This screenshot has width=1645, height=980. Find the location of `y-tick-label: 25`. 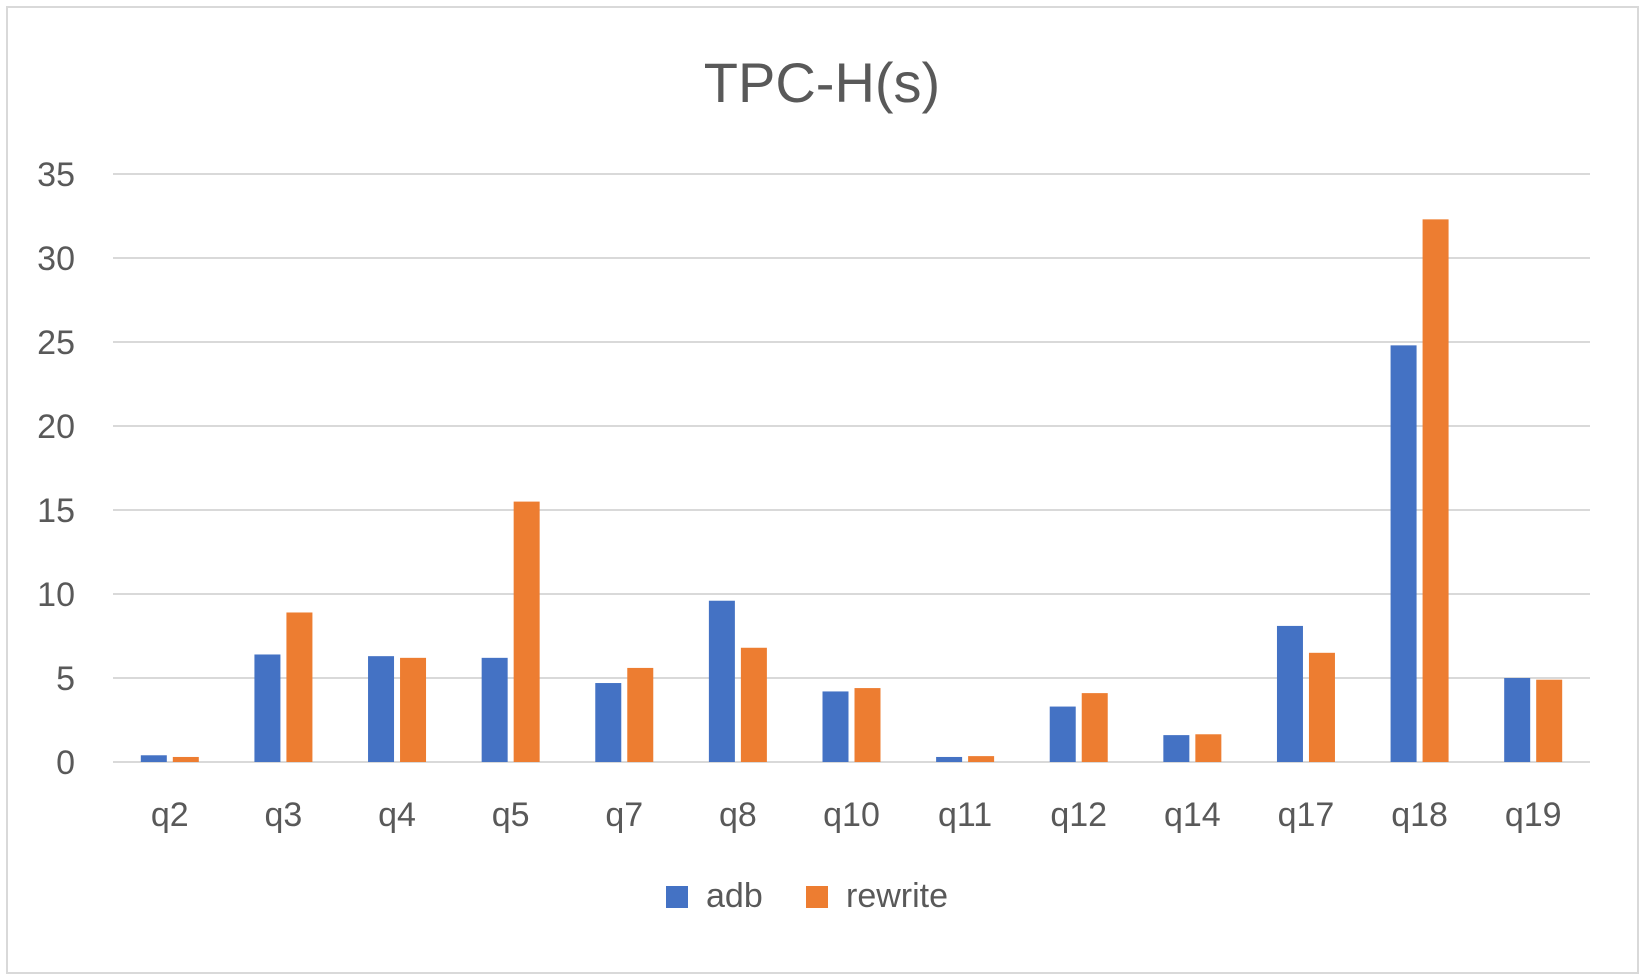

y-tick-label: 25 is located at coordinates (56, 343).